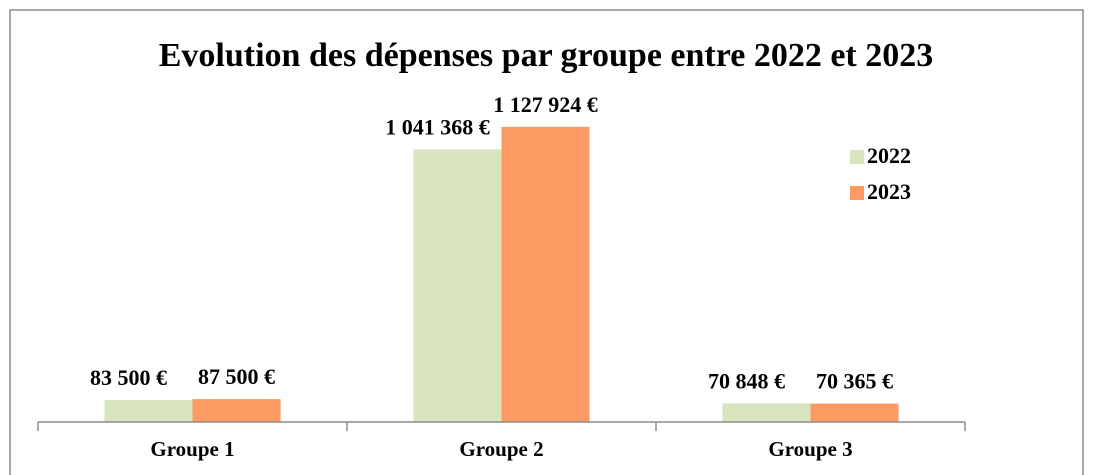  What do you see at coordinates (128, 377) in the screenshot?
I see `data-label: 83 500 €` at bounding box center [128, 377].